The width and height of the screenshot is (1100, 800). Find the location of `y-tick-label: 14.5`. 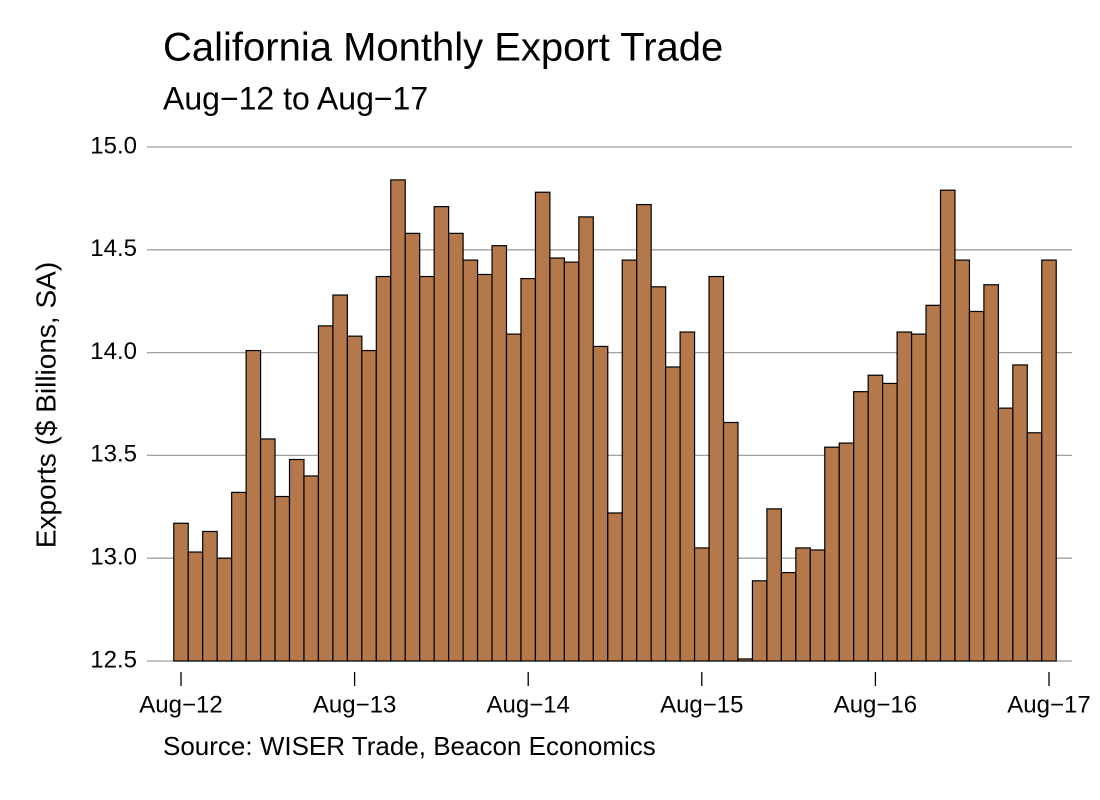

y-tick-label: 14.5 is located at coordinates (113, 248).